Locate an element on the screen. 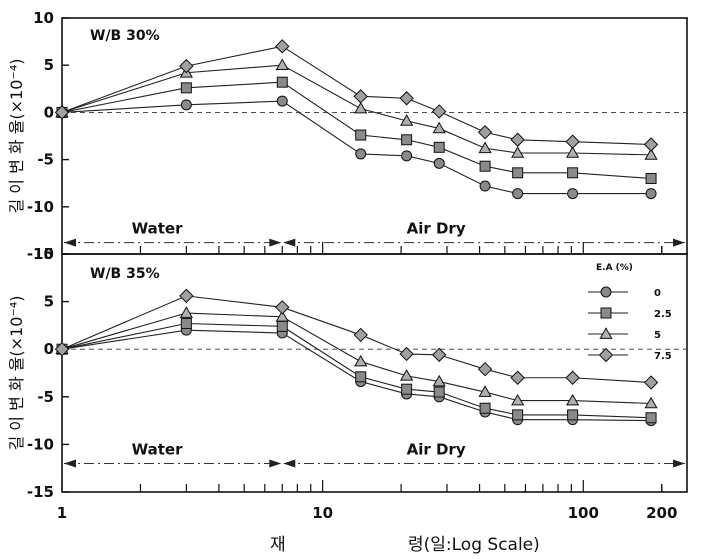  period-arrow-airdry-start is located at coordinates (289, 242).